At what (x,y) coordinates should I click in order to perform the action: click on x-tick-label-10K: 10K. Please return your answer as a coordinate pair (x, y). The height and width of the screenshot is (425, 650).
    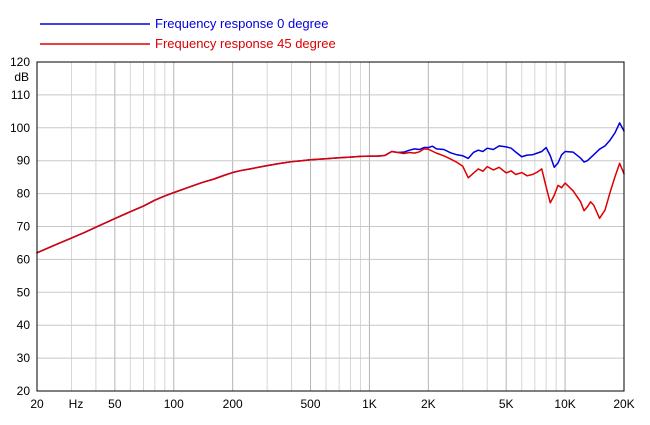
    Looking at the image, I should click on (564, 404).